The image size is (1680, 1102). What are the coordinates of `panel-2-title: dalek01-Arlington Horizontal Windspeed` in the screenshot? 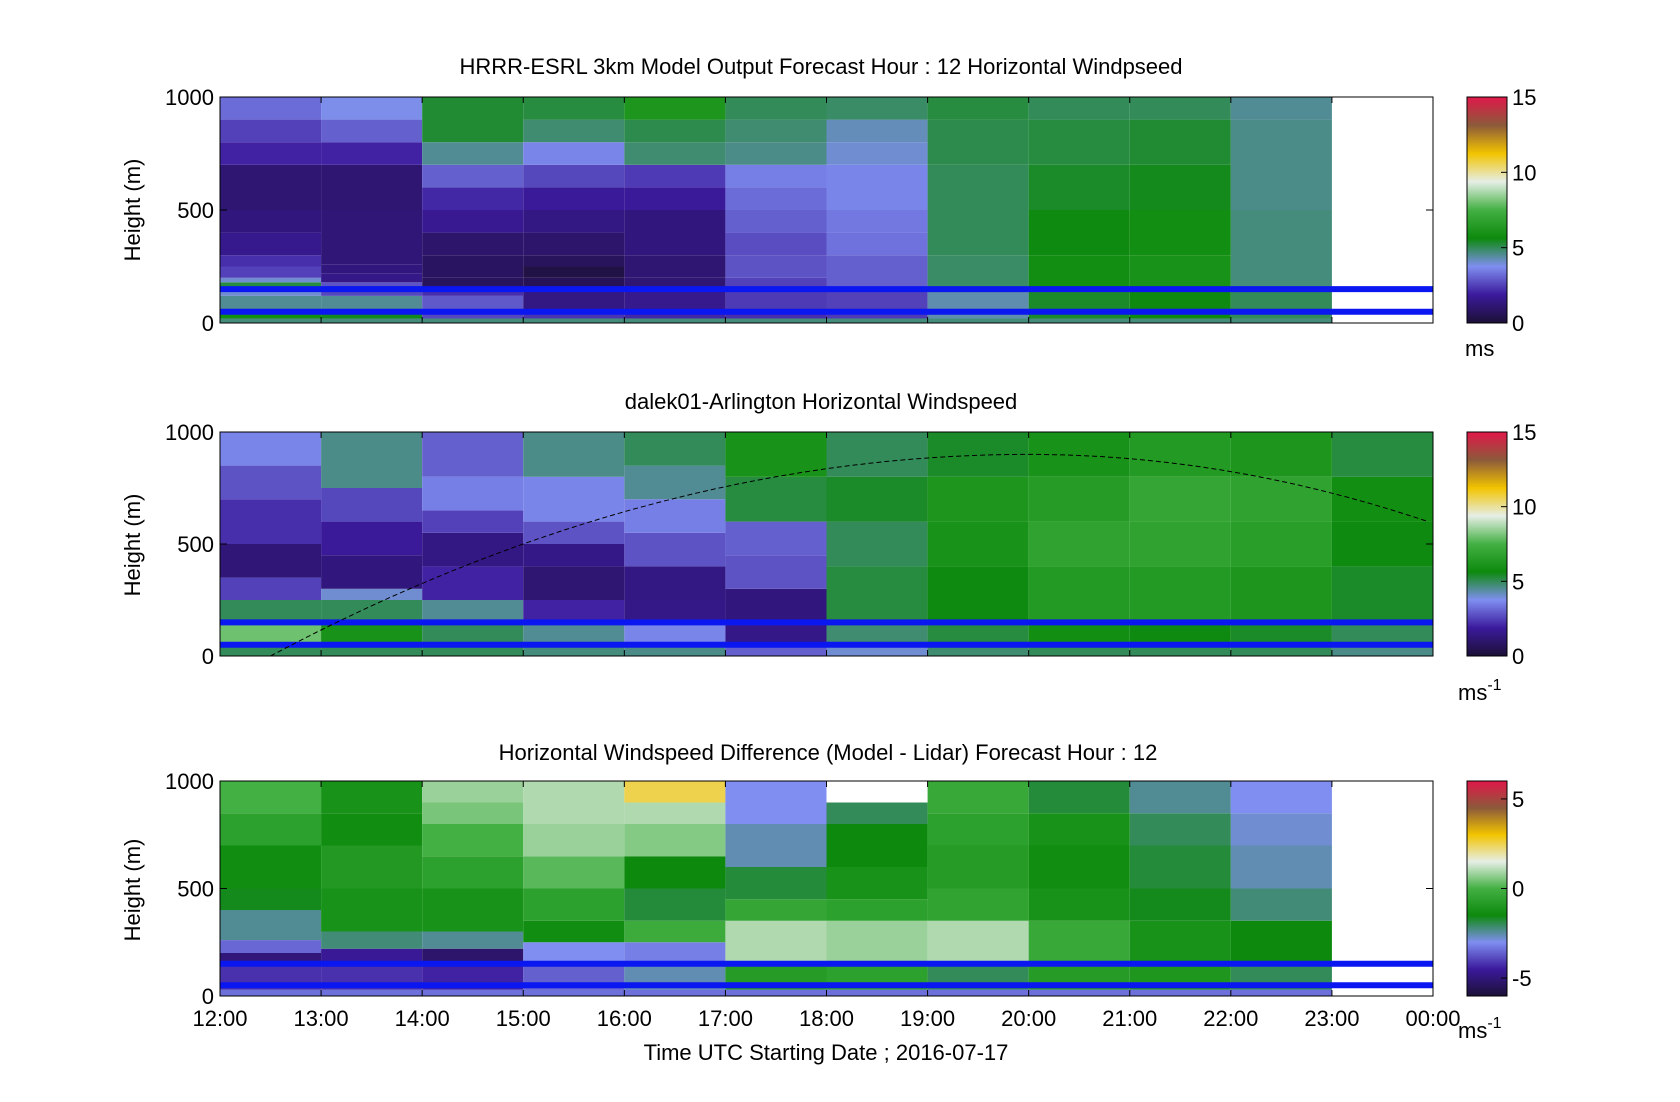 It's located at (821, 401).